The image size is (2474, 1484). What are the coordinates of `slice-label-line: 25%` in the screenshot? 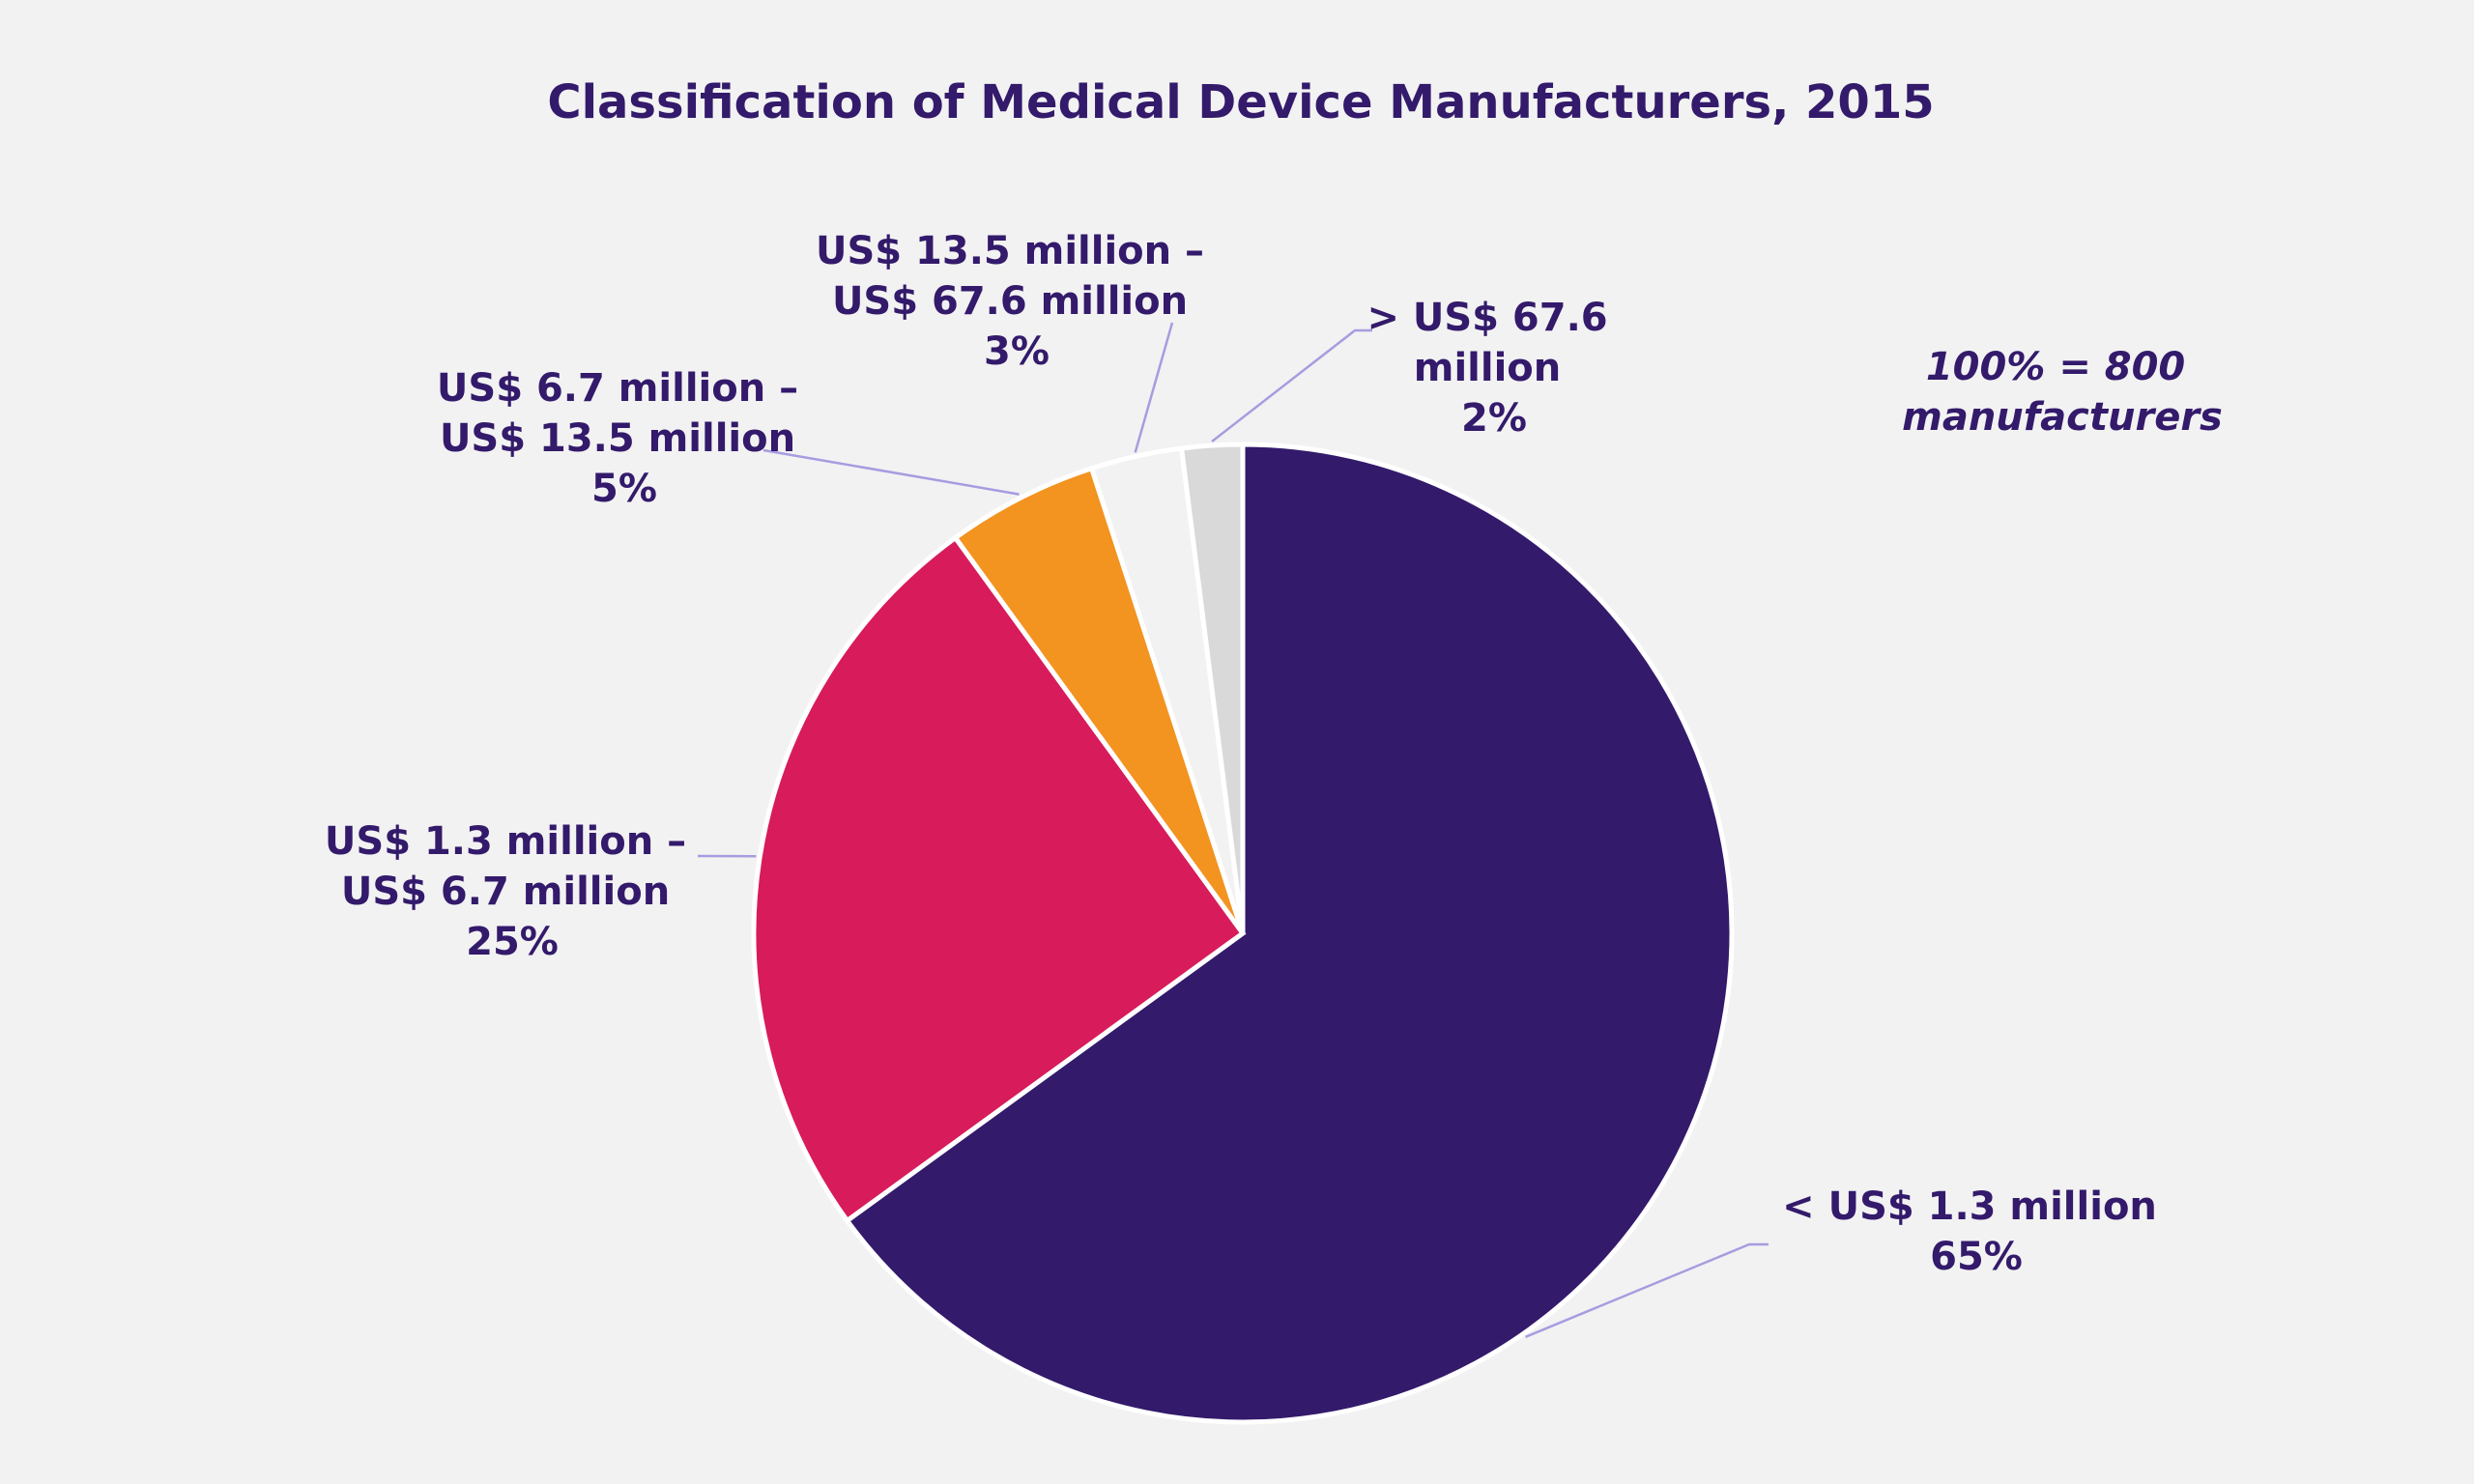 It's located at (512, 942).